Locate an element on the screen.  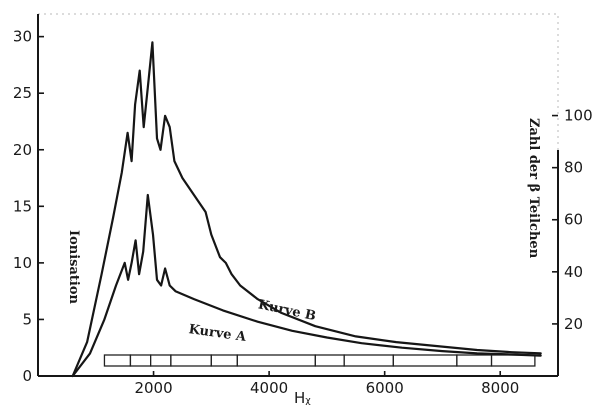
y-tick-label-left: 15 is located at coordinates (22, 206).